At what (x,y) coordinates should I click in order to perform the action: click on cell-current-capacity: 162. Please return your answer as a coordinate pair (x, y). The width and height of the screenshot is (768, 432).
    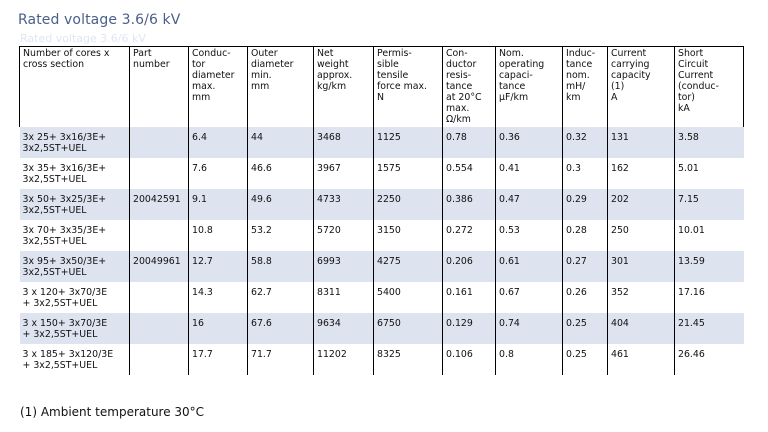
    Looking at the image, I should click on (641, 173).